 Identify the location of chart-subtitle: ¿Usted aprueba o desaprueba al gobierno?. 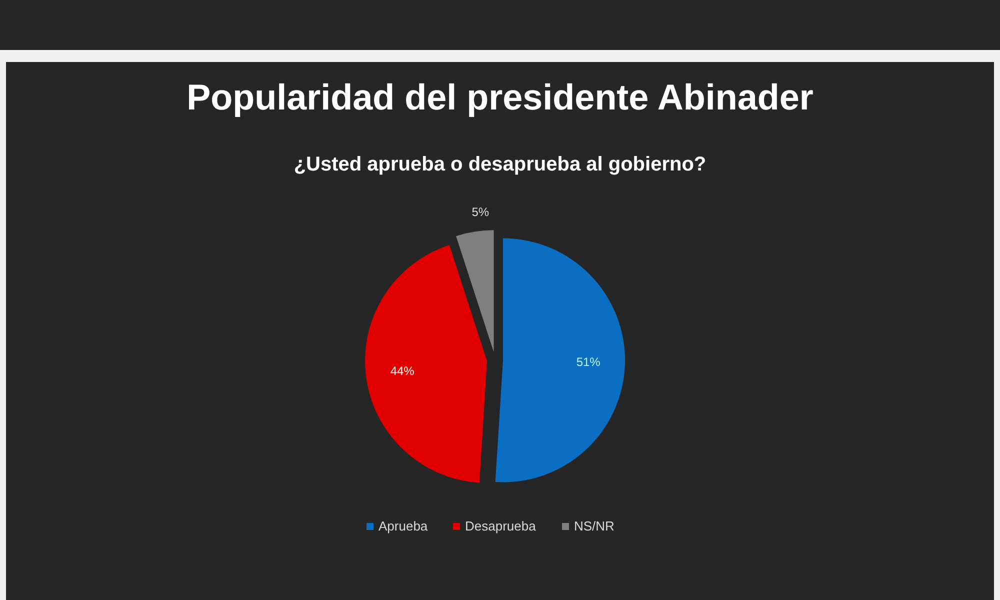
(500, 164).